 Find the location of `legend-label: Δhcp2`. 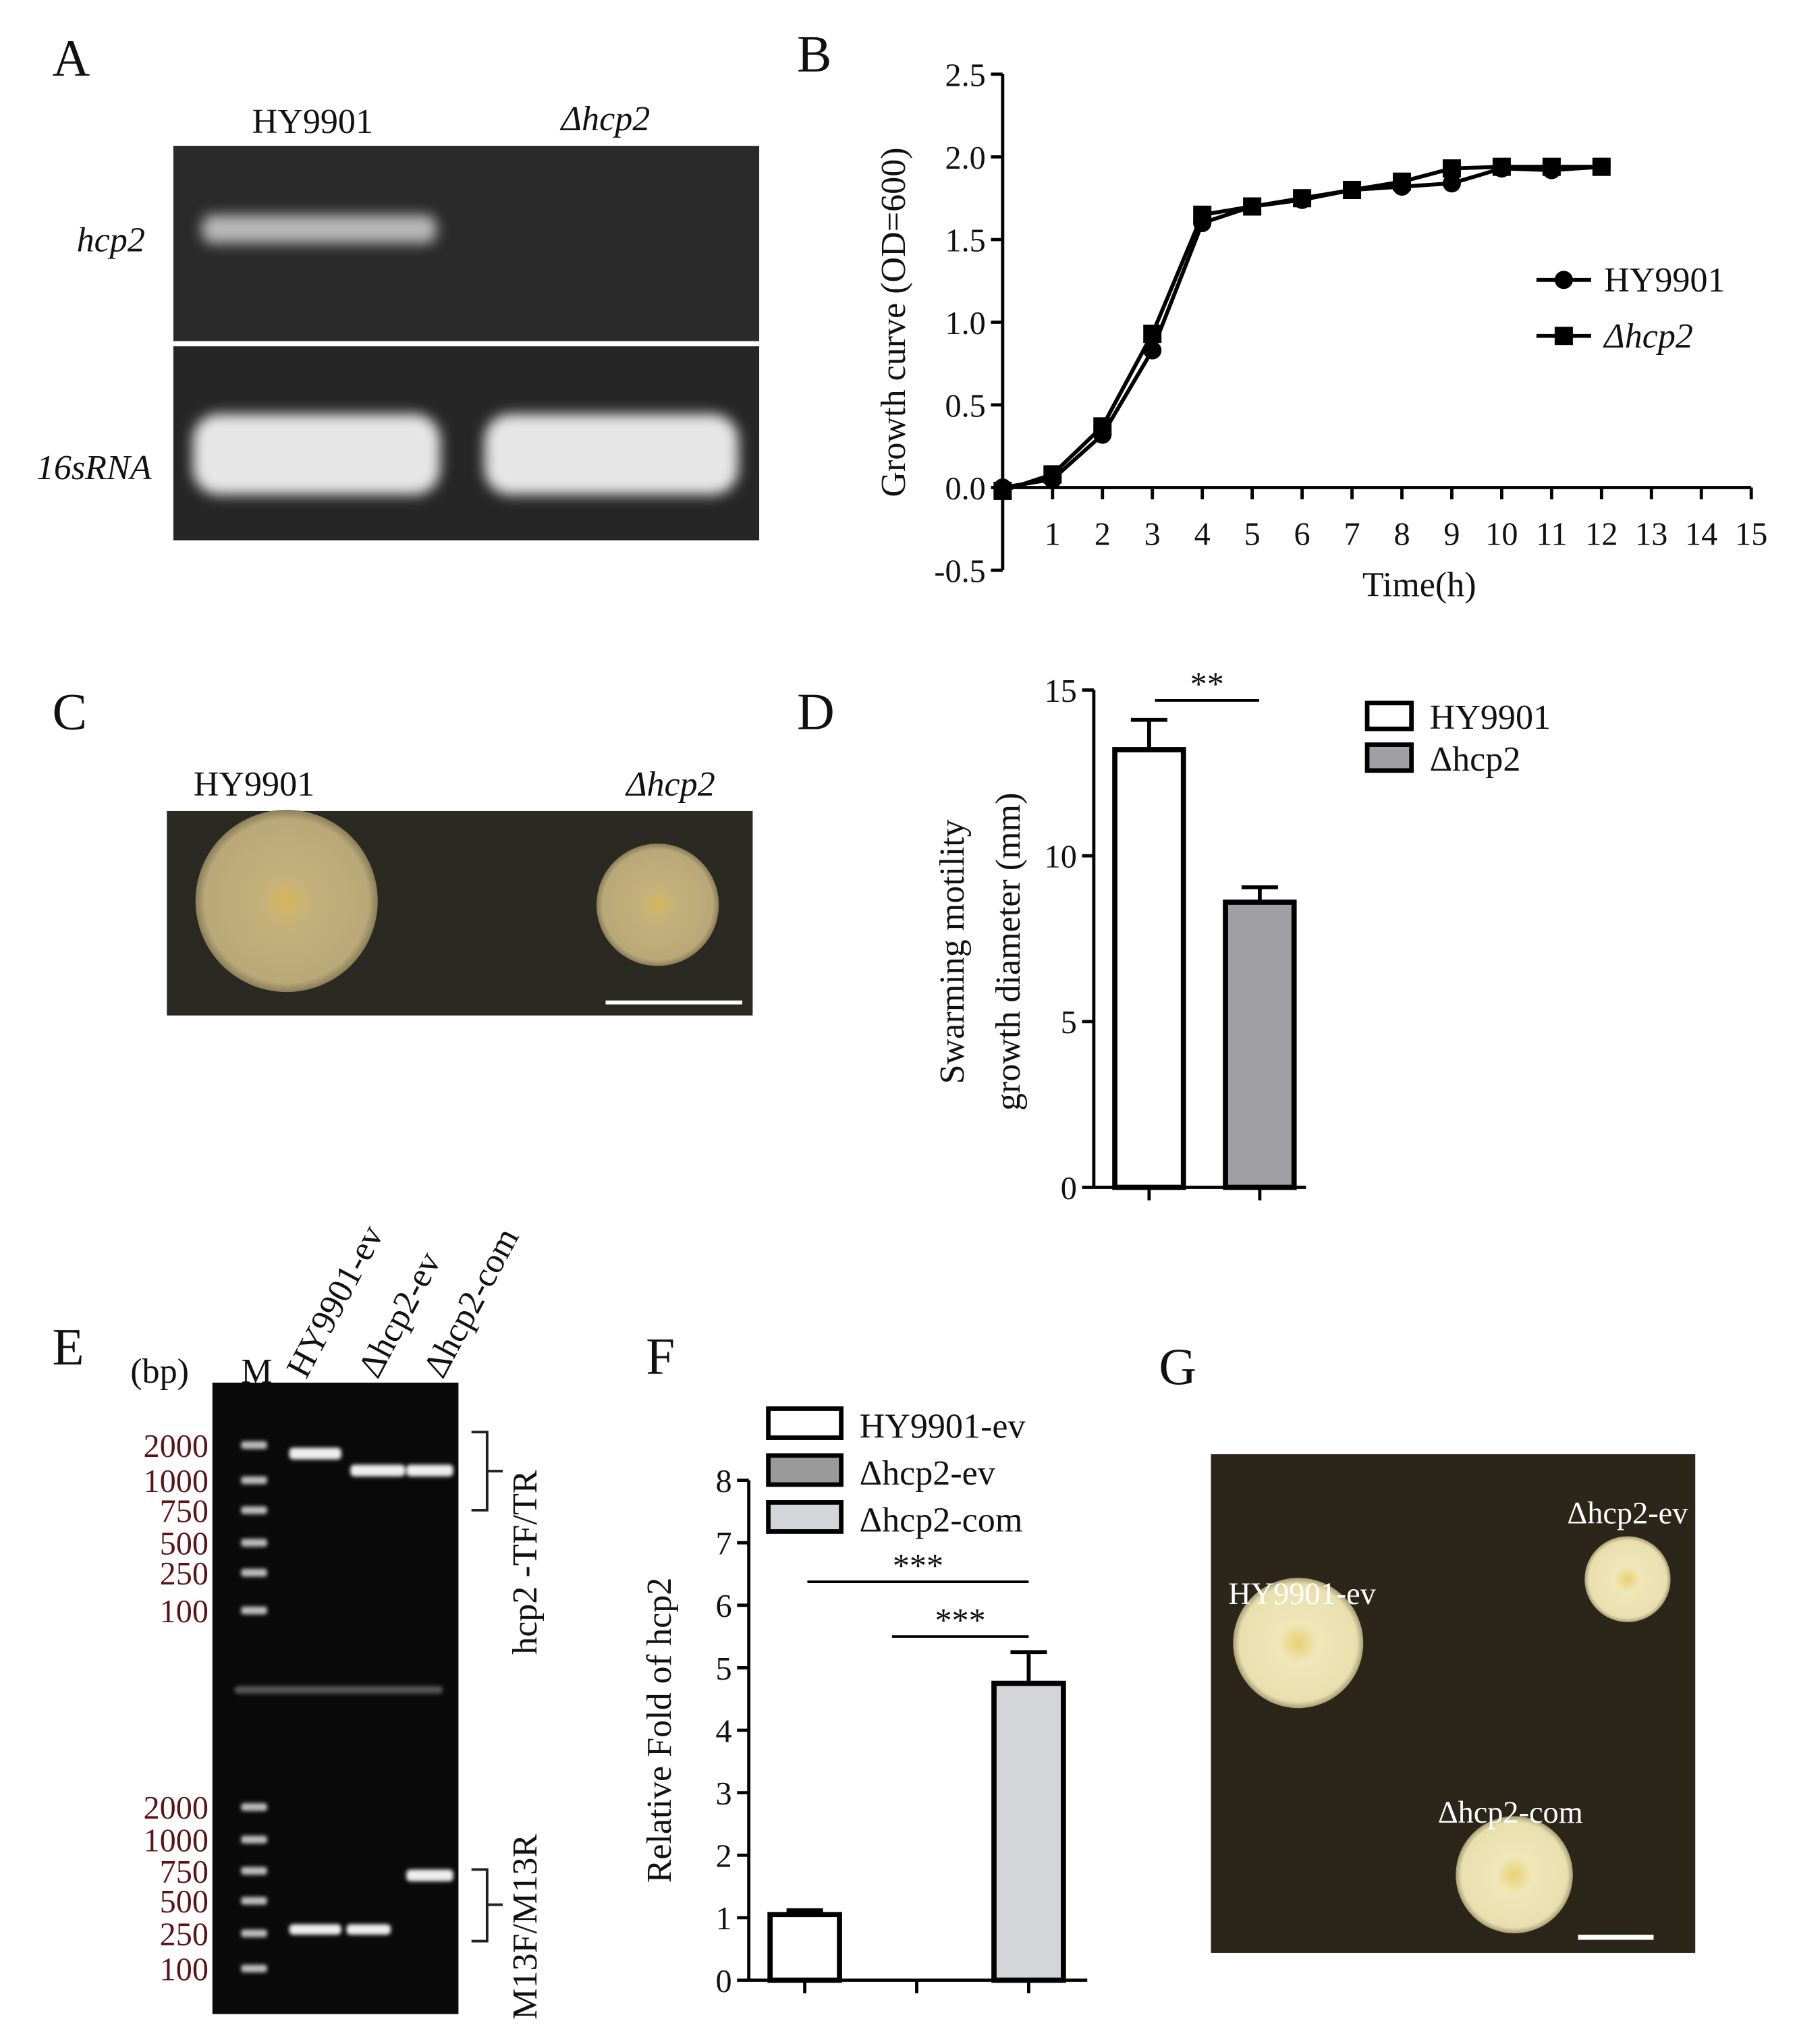

legend-label: Δhcp2 is located at coordinates (1476, 759).